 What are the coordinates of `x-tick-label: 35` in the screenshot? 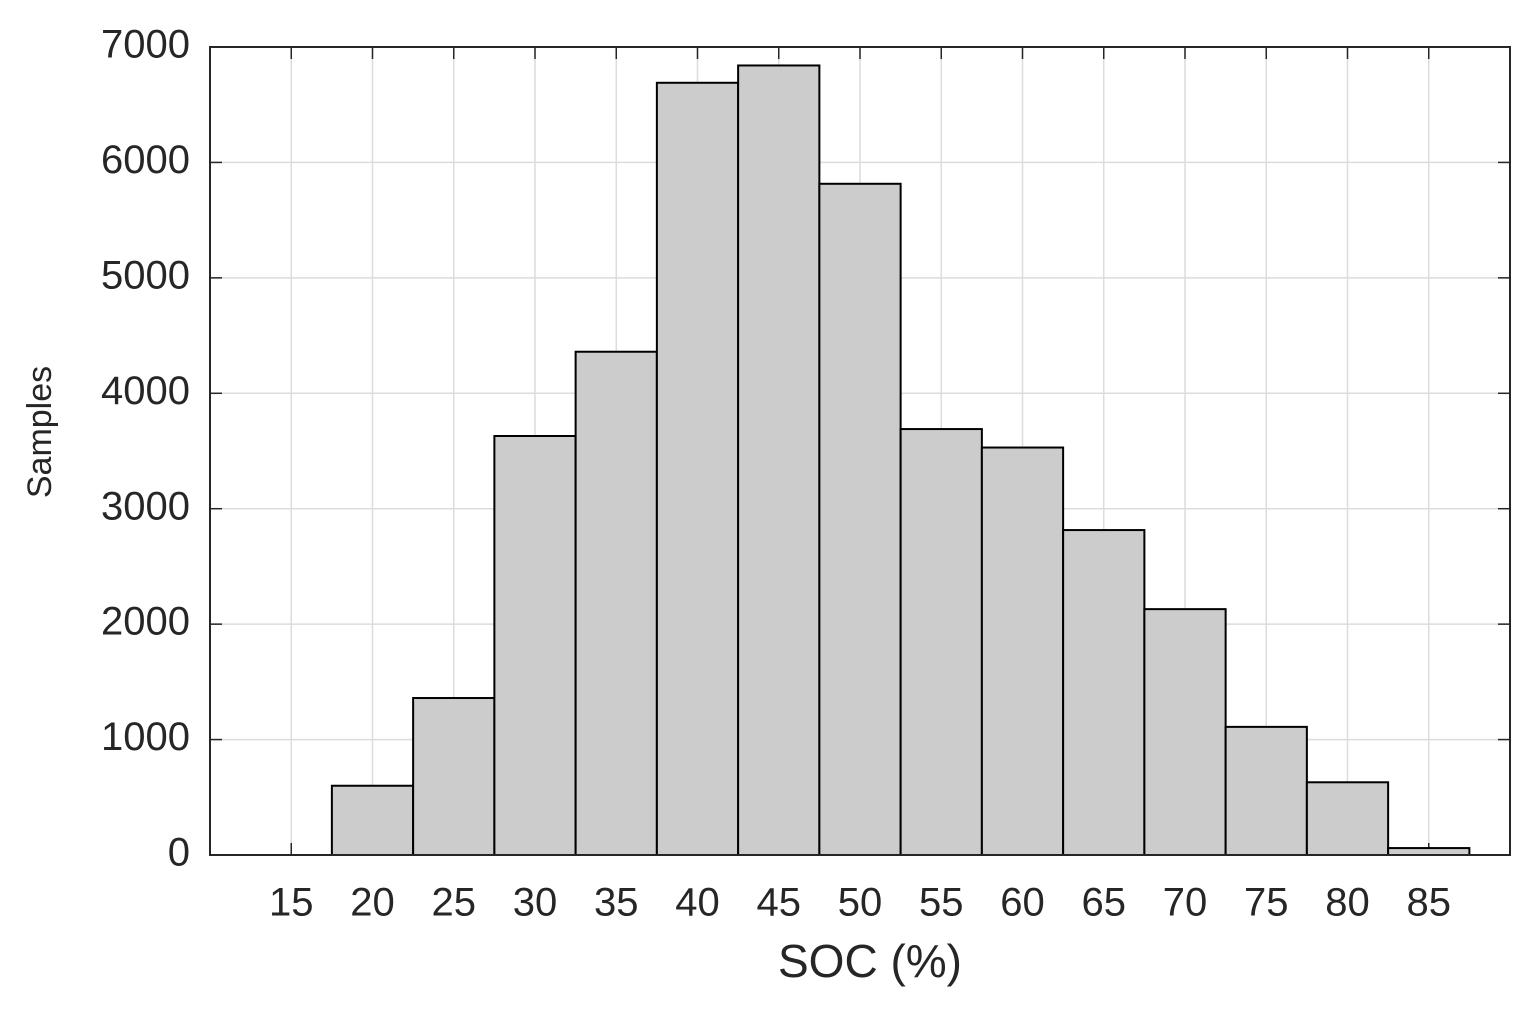 It's located at (616, 903).